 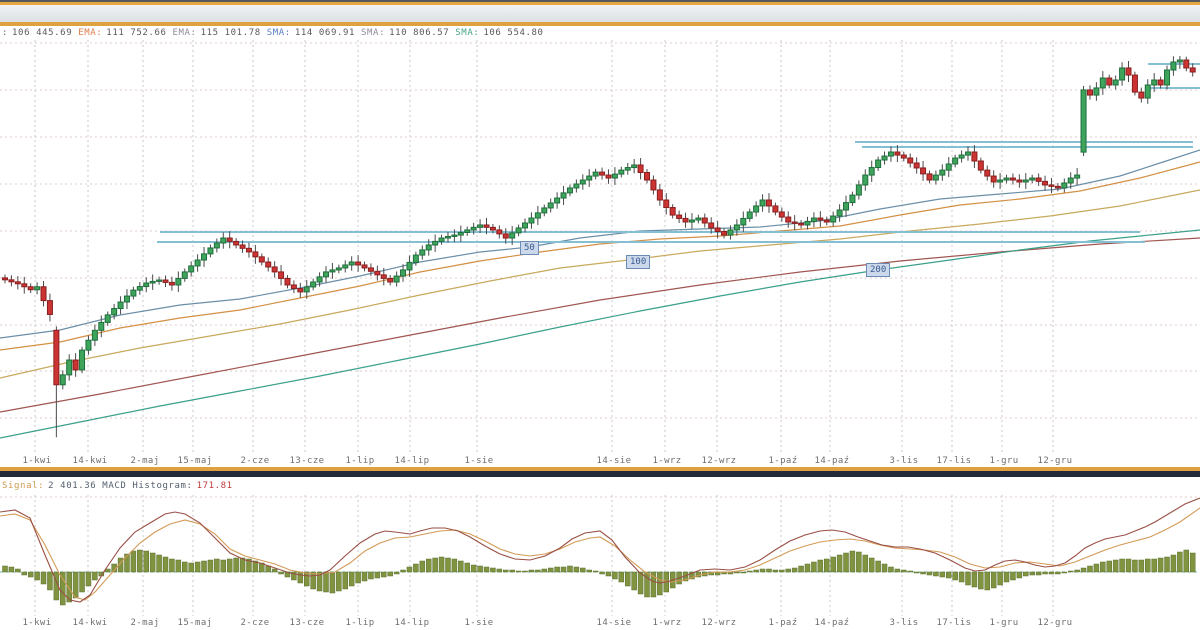 What do you see at coordinates (904, 461) in the screenshot?
I see `axis-date-label: 3-lis` at bounding box center [904, 461].